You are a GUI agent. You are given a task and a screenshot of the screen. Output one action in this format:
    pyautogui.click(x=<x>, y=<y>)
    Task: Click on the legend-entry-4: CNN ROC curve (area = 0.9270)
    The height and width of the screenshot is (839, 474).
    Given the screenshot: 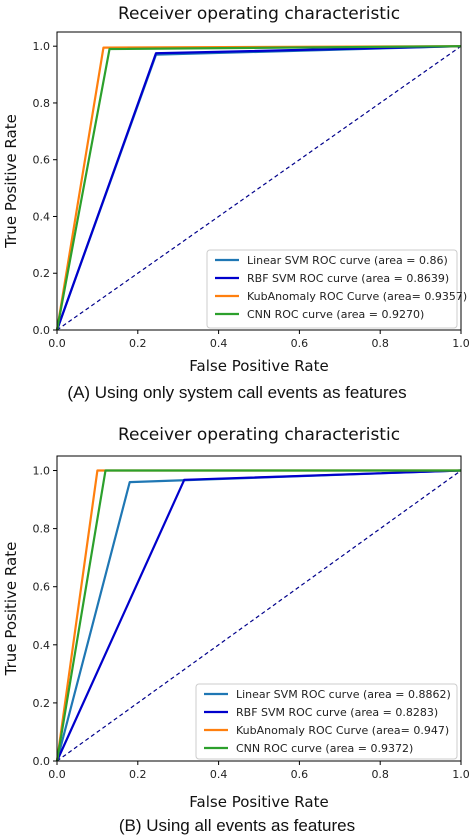 What is the action you would take?
    pyautogui.click(x=335, y=314)
    